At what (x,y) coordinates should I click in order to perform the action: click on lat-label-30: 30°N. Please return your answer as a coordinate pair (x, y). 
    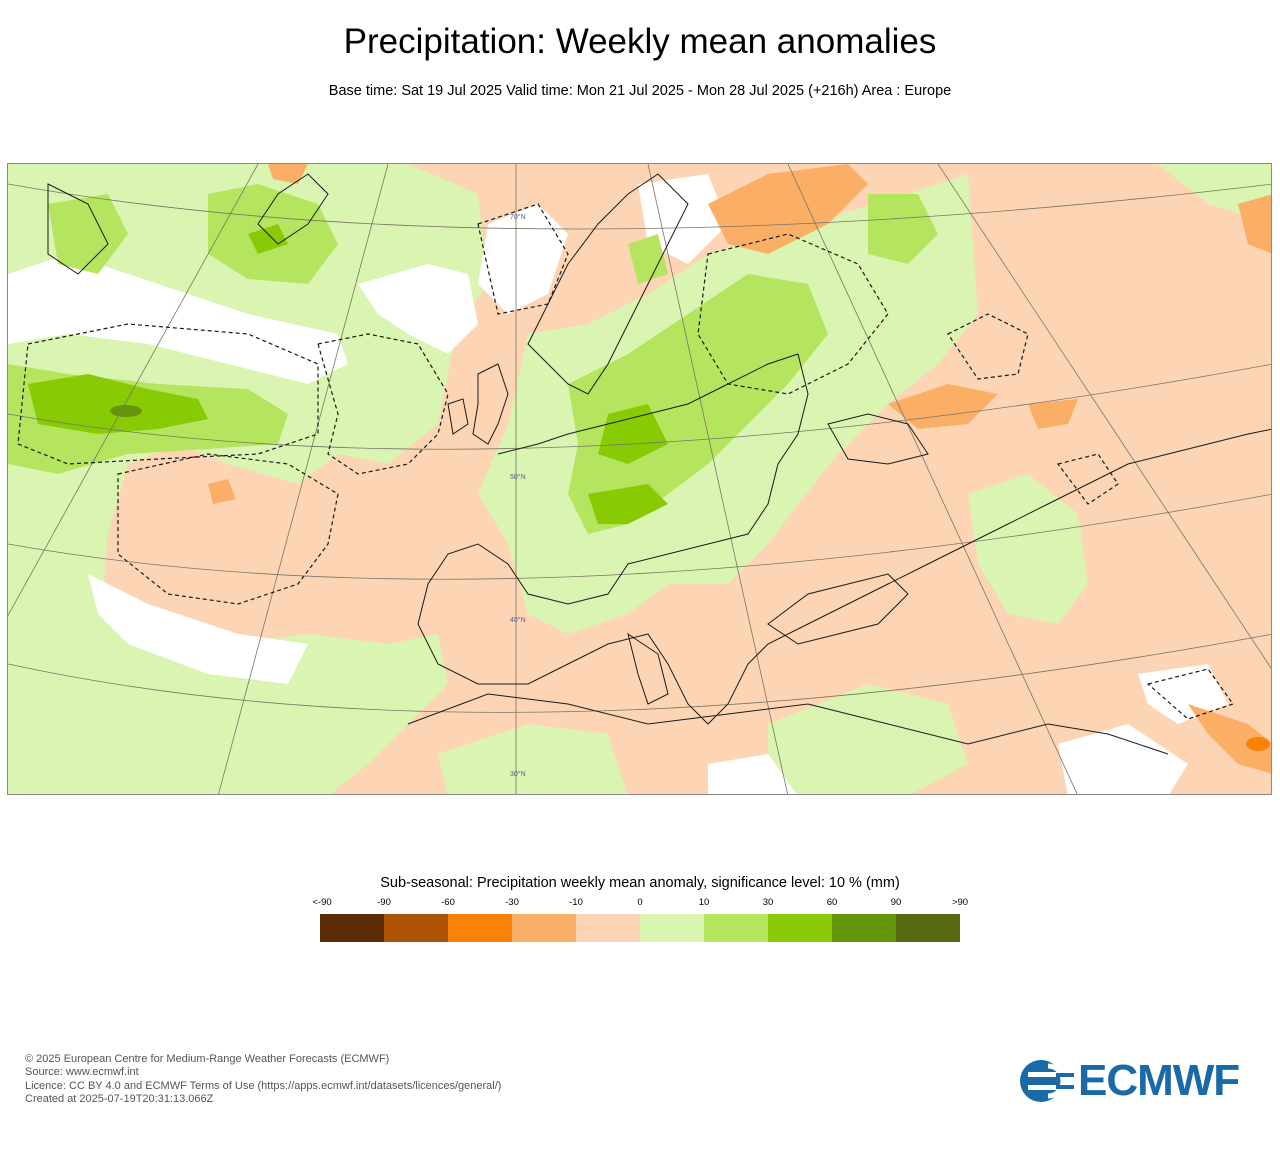
    Looking at the image, I should click on (518, 774).